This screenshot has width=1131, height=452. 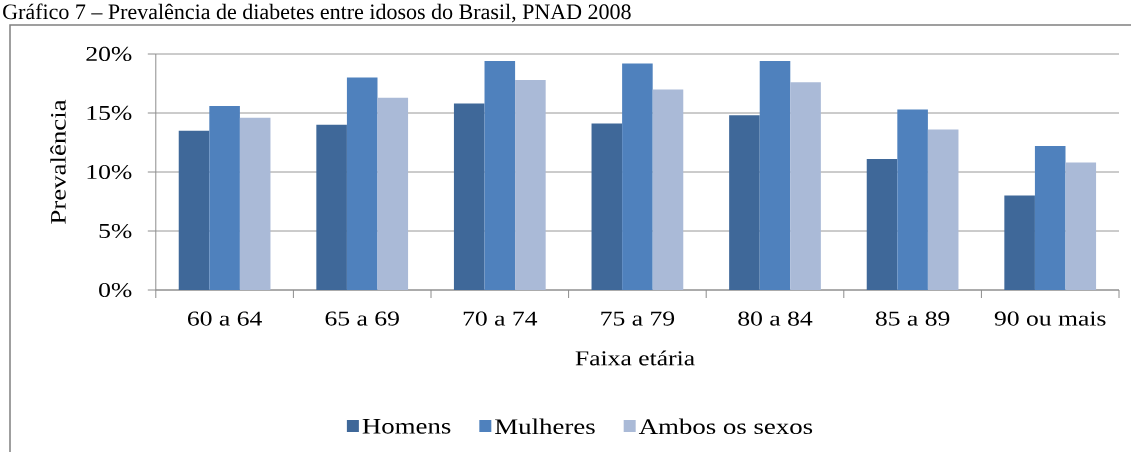 I want to click on x-tick-label: 85 a 89, so click(x=912, y=318).